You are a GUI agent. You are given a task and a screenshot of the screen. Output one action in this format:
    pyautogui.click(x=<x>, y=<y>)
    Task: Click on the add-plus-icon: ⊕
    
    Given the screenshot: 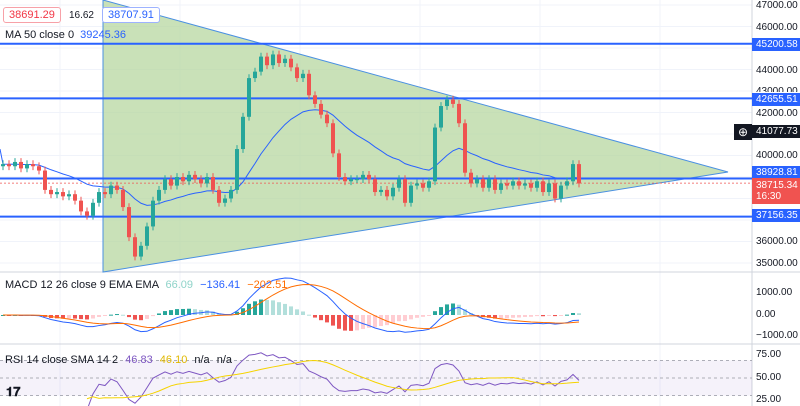 What is the action you would take?
    pyautogui.click(x=743, y=132)
    